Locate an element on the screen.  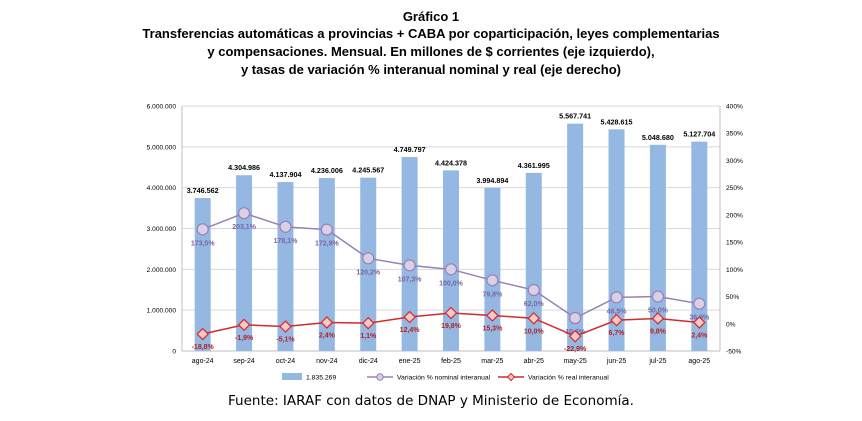
nominal-data-label: 107,3% is located at coordinates (410, 279).